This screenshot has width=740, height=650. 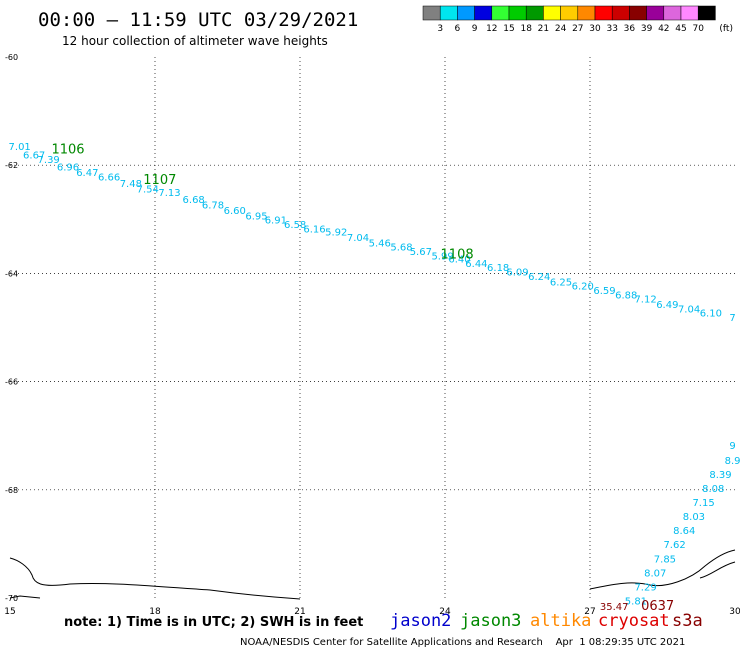 I want to click on legend-label: 30, so click(x=595, y=29).